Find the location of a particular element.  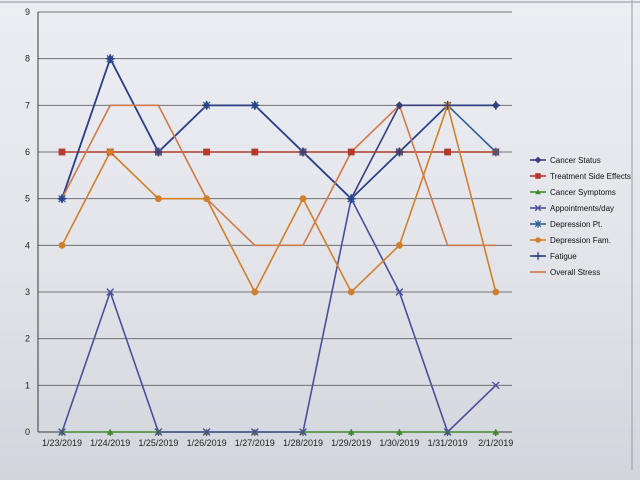

legend-item: Cancer Symptoms is located at coordinates (573, 192).